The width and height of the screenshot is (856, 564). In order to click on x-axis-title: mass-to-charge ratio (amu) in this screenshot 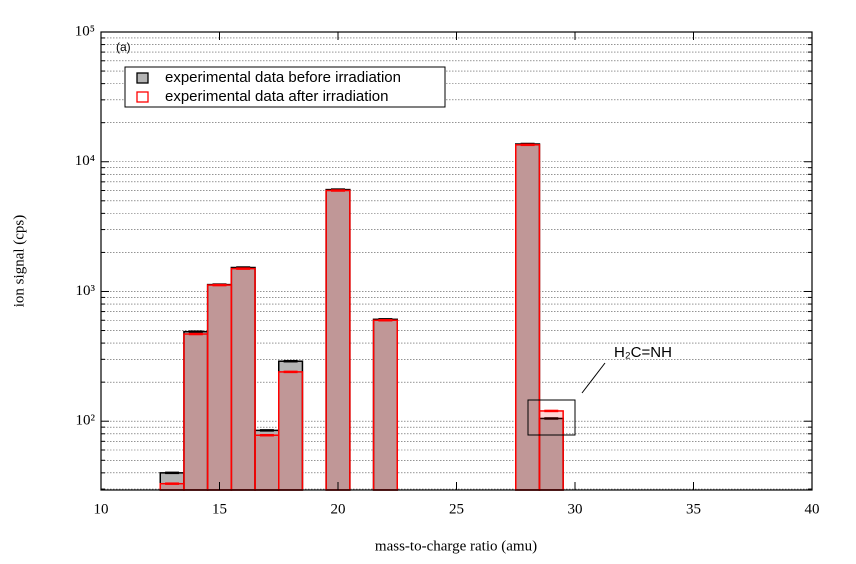, I will do `click(456, 546)`.